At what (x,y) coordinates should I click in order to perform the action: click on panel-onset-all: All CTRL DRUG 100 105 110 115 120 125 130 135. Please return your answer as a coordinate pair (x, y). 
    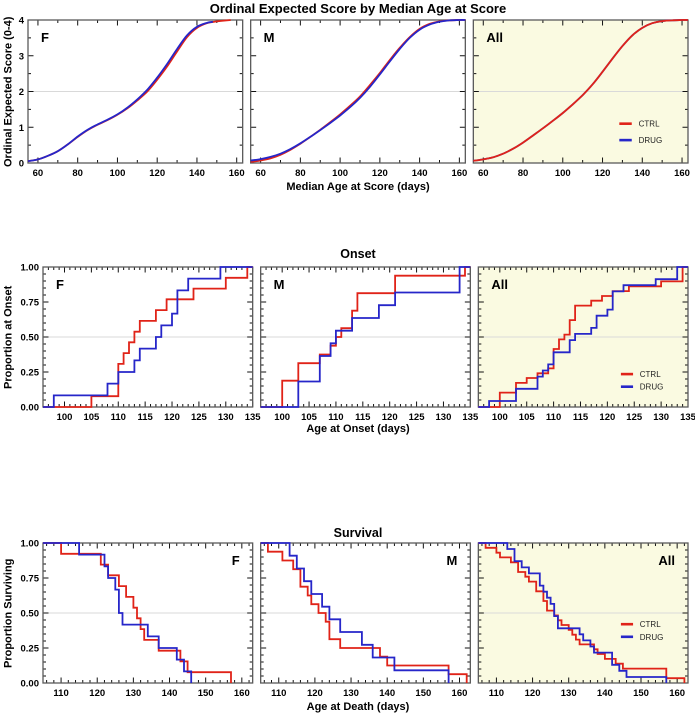
    Looking at the image, I should click on (586, 344).